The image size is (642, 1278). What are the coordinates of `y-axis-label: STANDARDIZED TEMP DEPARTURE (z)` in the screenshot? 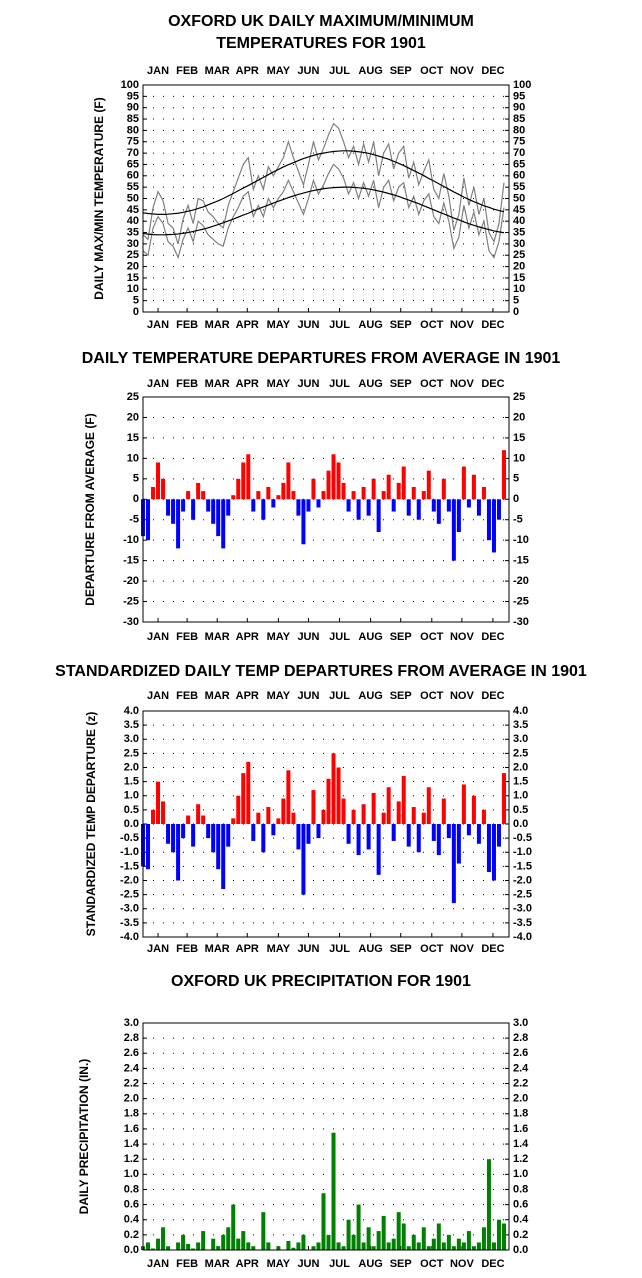 It's located at (91, 824).